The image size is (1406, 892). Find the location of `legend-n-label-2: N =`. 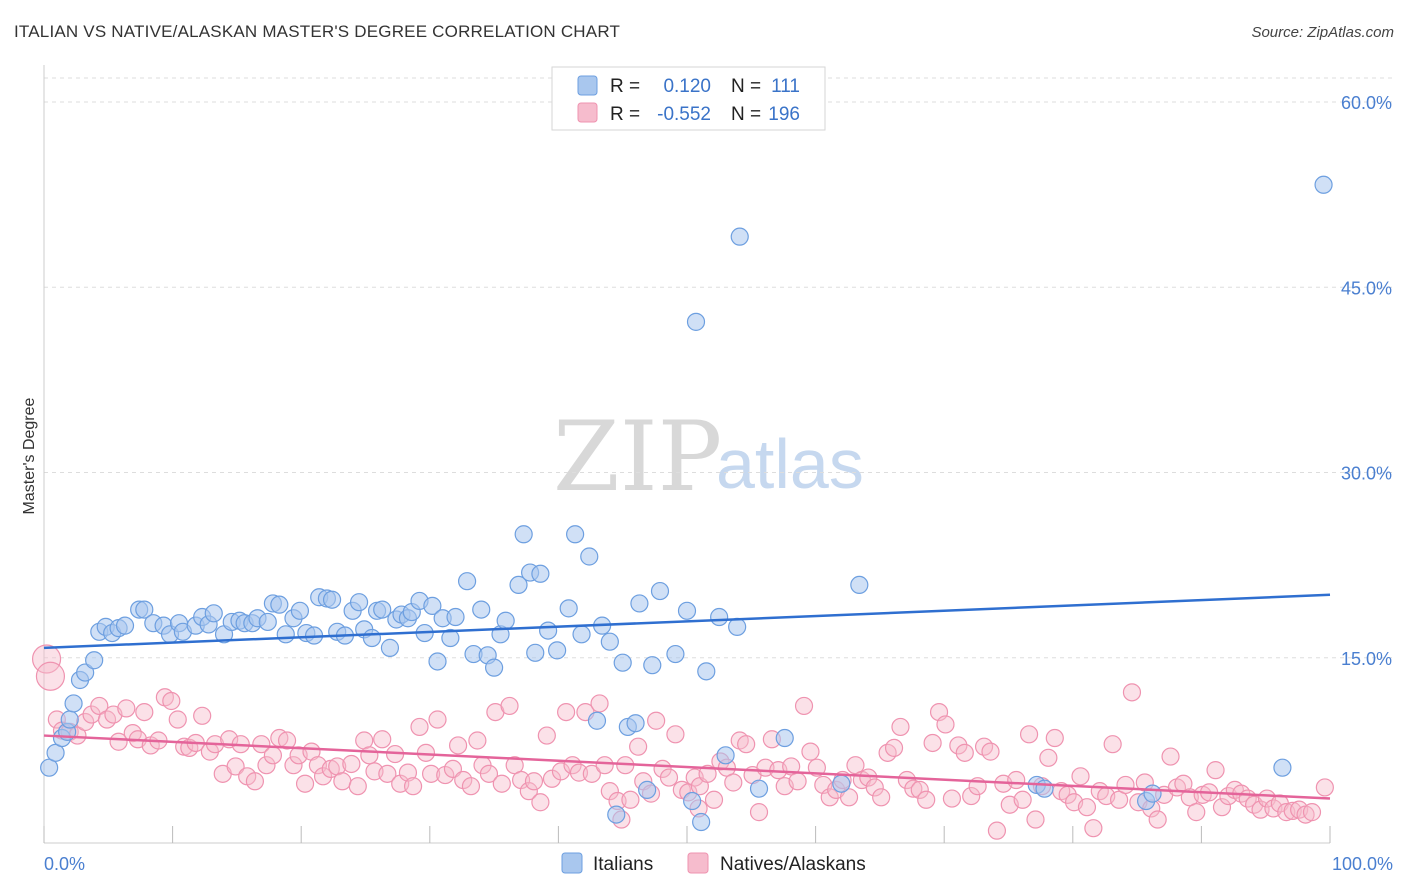

legend-n-label-2: N = is located at coordinates (746, 114).